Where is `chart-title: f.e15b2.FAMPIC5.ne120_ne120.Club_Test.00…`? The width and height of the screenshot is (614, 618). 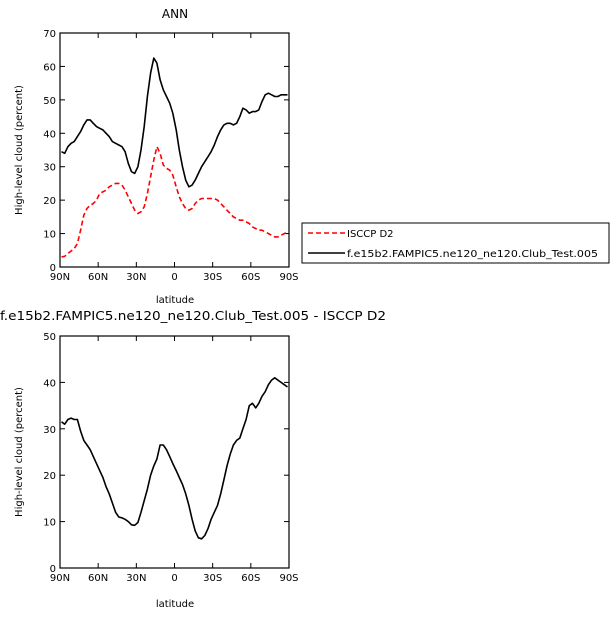 chart-title: f.e15b2.FAMPIC5.ne120_ne120.Club_Test.00… is located at coordinates (193, 316).